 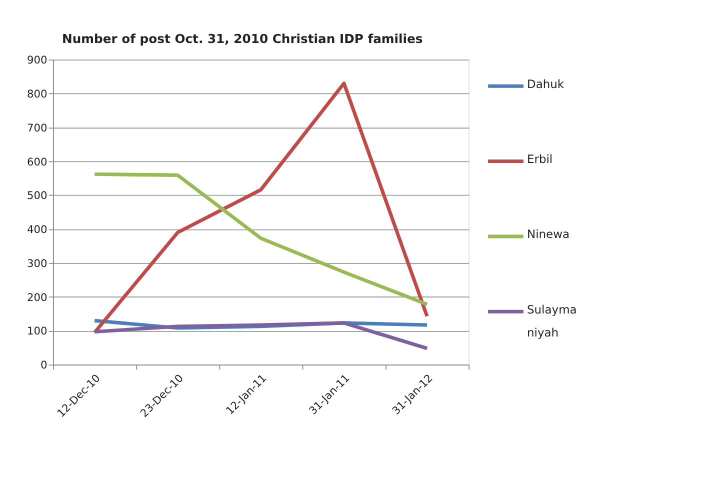 What do you see at coordinates (242, 39) in the screenshot?
I see `chart-title: Number of post Oct. 31, 2010 Christian IDP families` at bounding box center [242, 39].